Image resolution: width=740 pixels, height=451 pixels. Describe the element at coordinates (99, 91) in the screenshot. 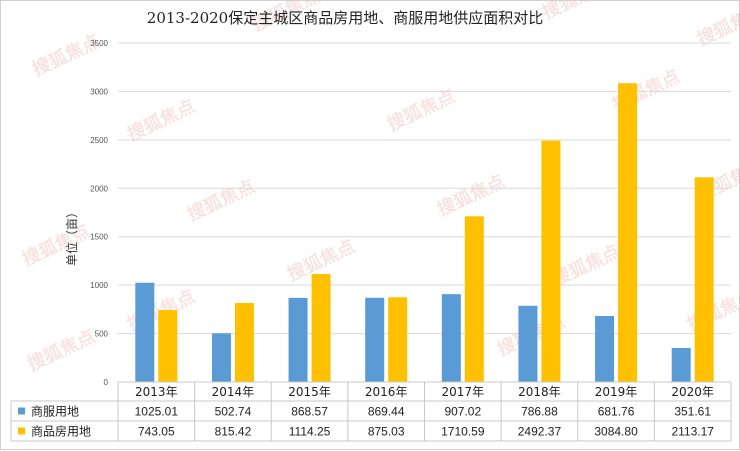

I see `y-tick-label: 3000` at that location.